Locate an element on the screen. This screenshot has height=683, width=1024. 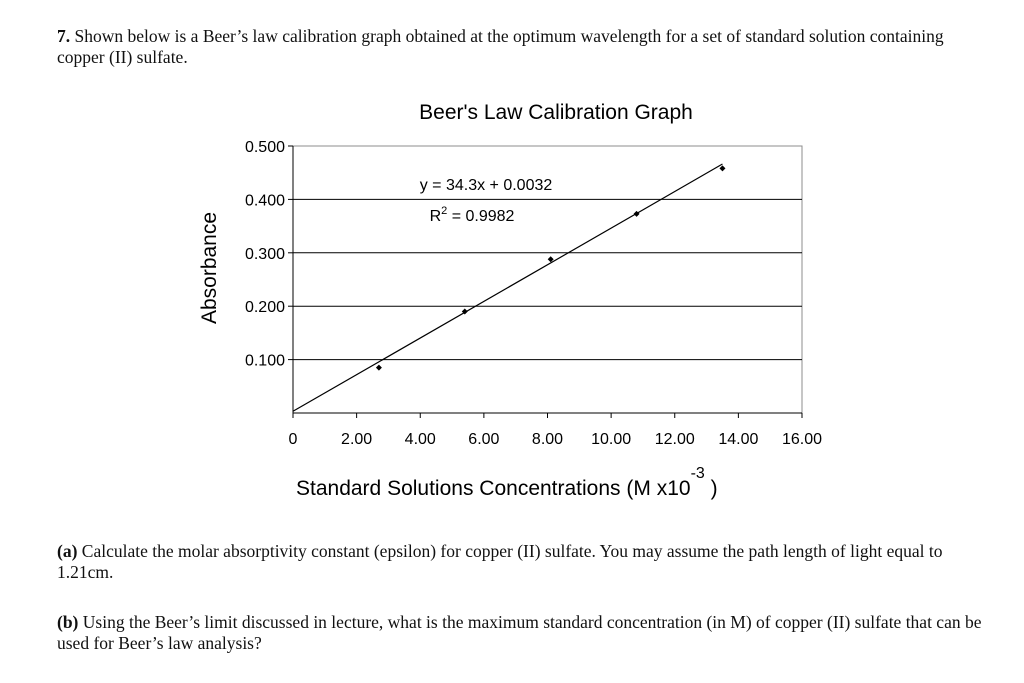
x-tick-label: 10.00 is located at coordinates (611, 439).